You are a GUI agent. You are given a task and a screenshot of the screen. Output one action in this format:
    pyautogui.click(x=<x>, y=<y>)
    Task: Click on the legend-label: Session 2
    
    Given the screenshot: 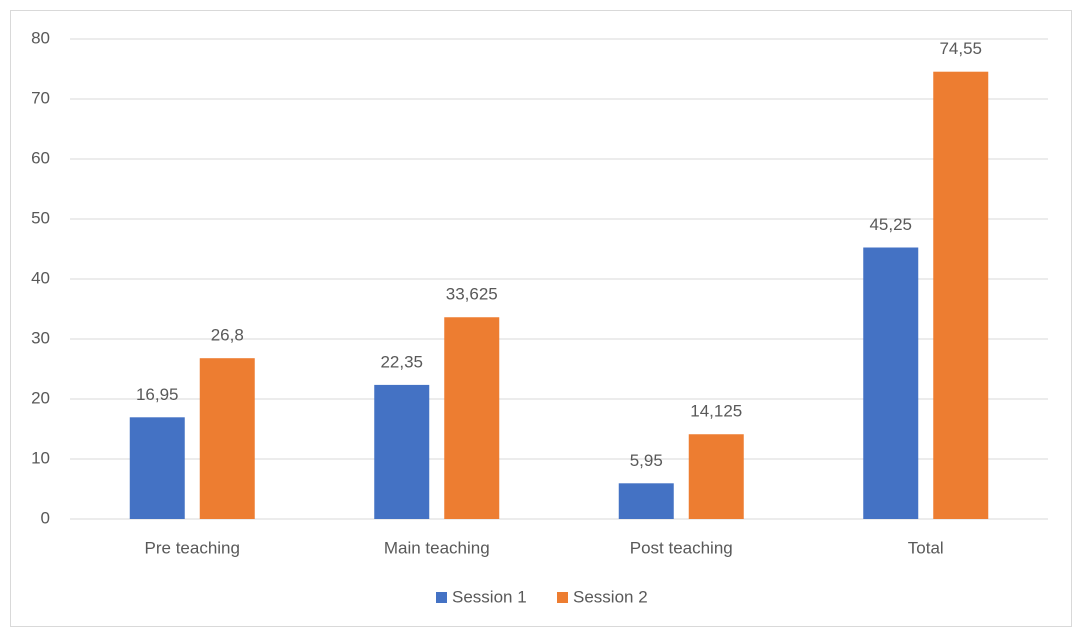 What is the action you would take?
    pyautogui.click(x=610, y=596)
    